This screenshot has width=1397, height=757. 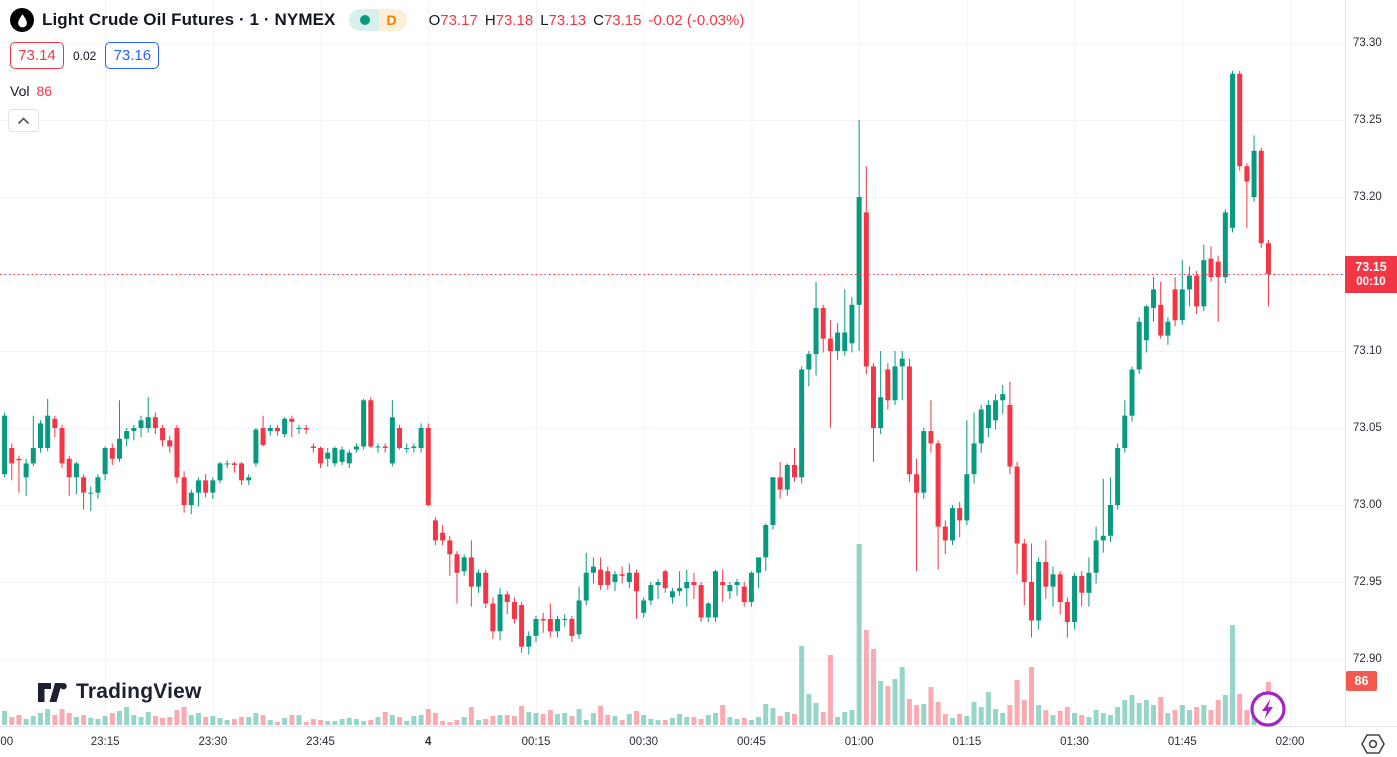 What do you see at coordinates (644, 742) in the screenshot?
I see `time-axis-label: 00:30` at bounding box center [644, 742].